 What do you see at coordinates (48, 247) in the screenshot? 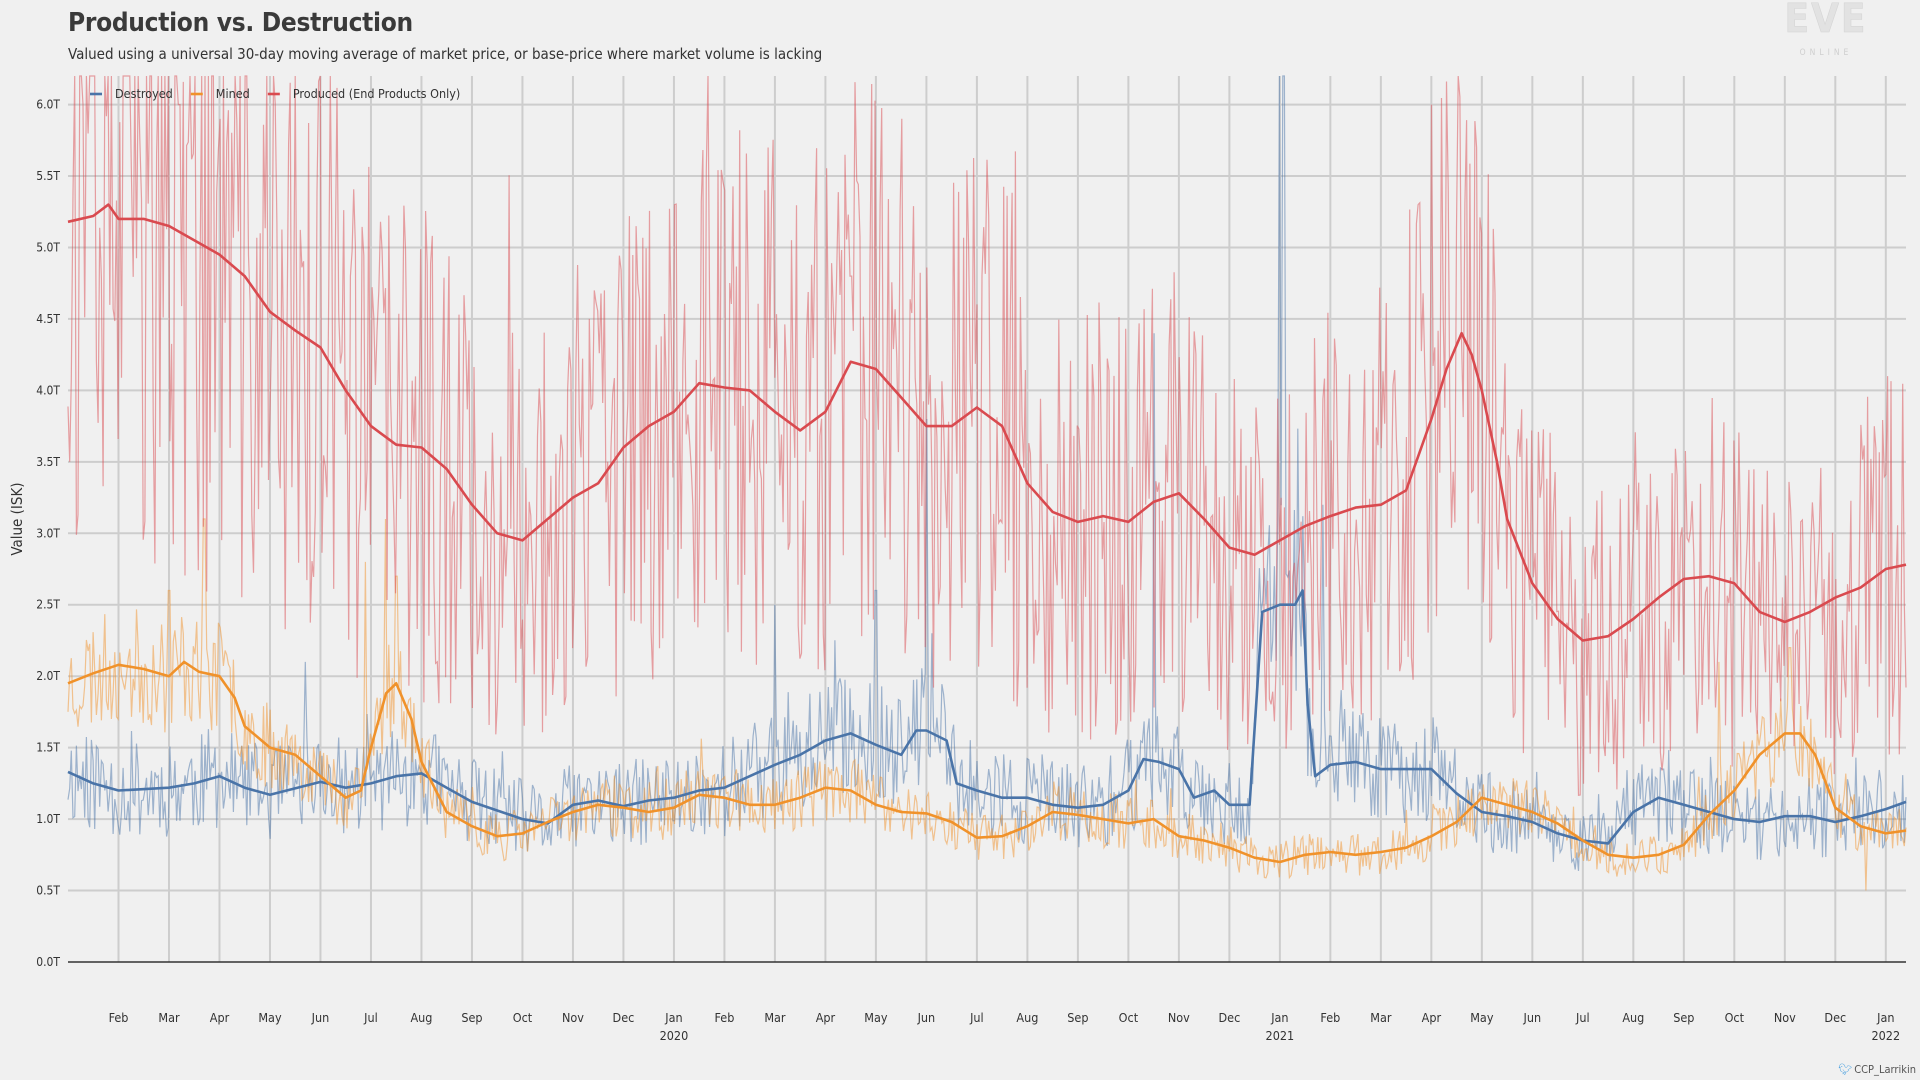
I see `y-tick-label: 5.0T` at bounding box center [48, 247].